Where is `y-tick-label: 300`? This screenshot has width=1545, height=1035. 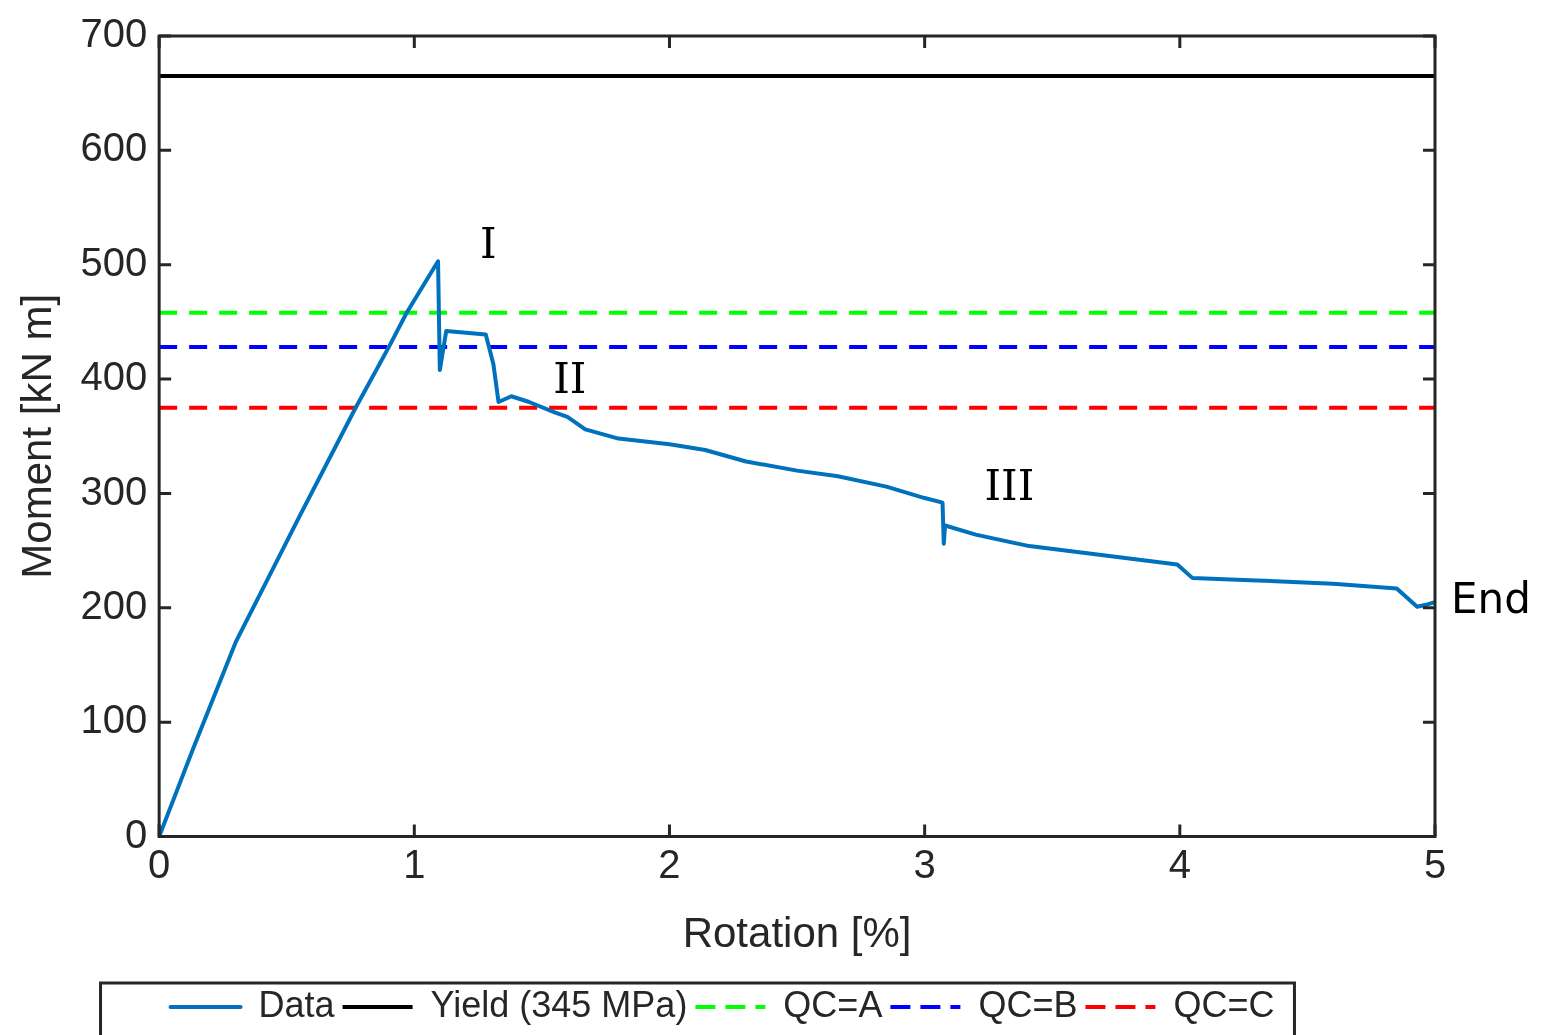
y-tick-label: 300 is located at coordinates (114, 490).